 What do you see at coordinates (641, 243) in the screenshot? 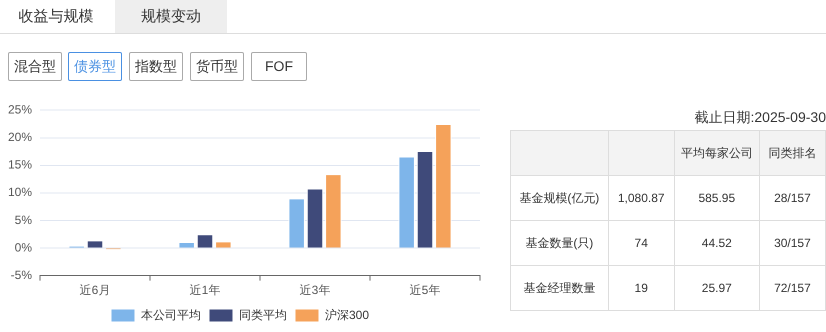
I see `text: 74` at bounding box center [641, 243].